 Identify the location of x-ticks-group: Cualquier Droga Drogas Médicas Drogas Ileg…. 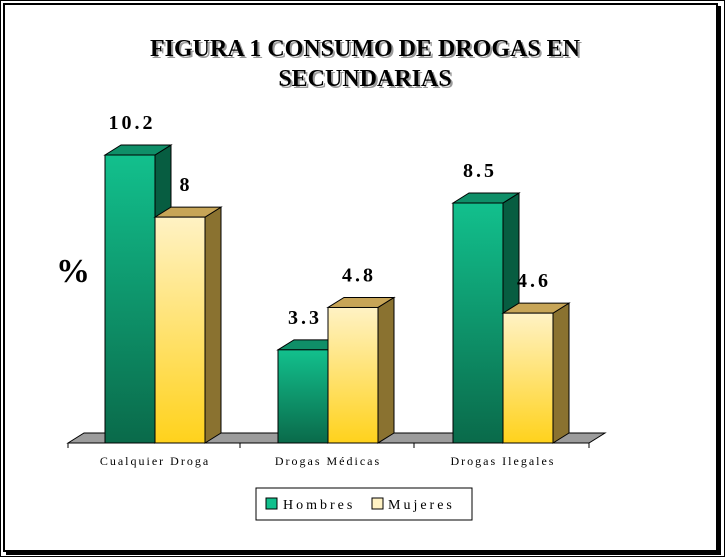
(328, 455).